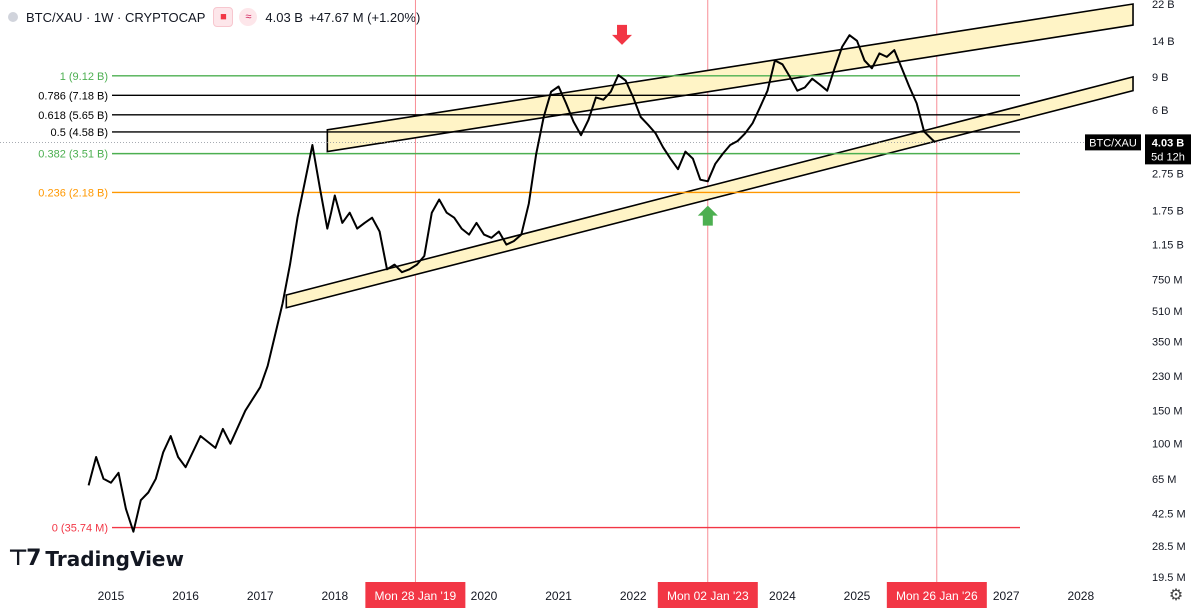  I want to click on y-tick-label: 1.15 B, so click(1168, 246).